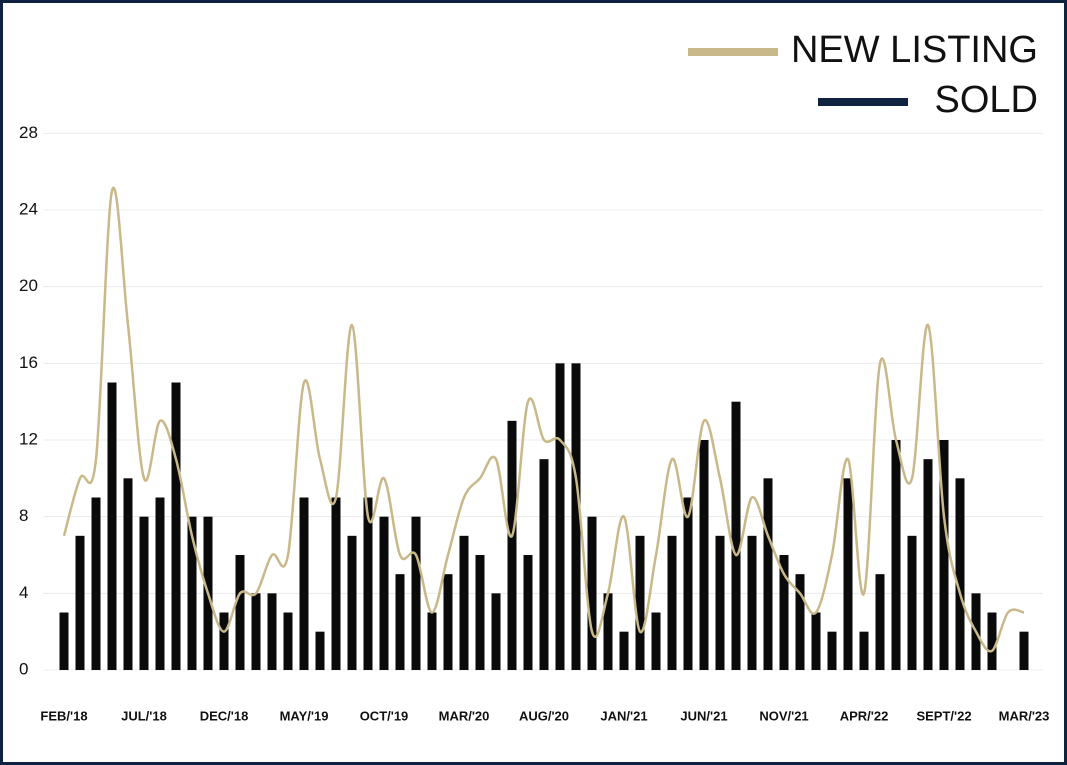  What do you see at coordinates (28, 285) in the screenshot?
I see `y-tick-label: 20` at bounding box center [28, 285].